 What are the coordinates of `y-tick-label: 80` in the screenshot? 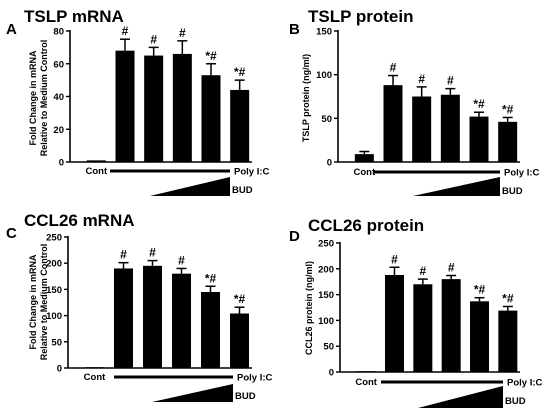 It's located at (58, 32).